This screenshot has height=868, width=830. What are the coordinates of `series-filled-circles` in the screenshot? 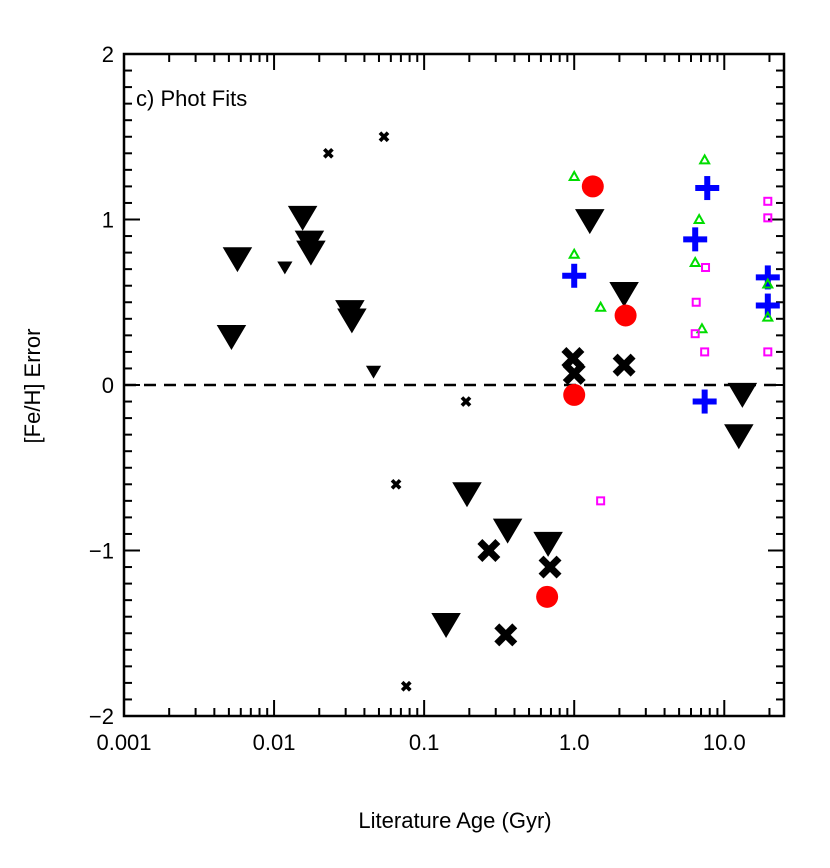 It's located at (586, 391).